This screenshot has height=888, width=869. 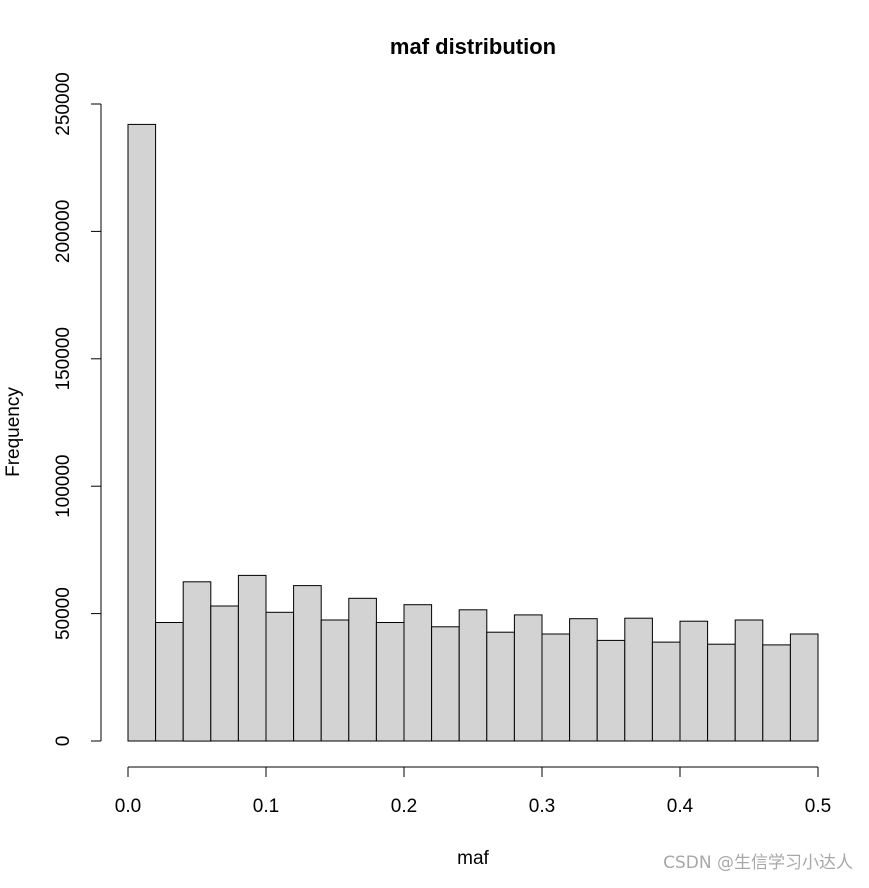 I want to click on y-tick-label: 100000, so click(x=63, y=485).